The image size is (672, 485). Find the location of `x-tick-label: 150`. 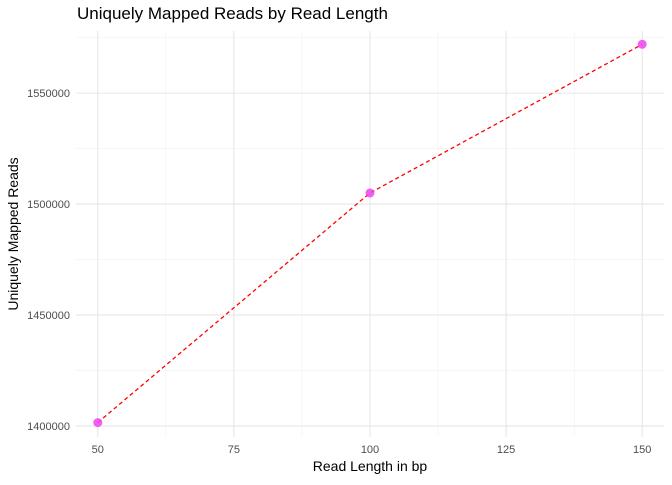

x-tick-label: 150 is located at coordinates (642, 450).